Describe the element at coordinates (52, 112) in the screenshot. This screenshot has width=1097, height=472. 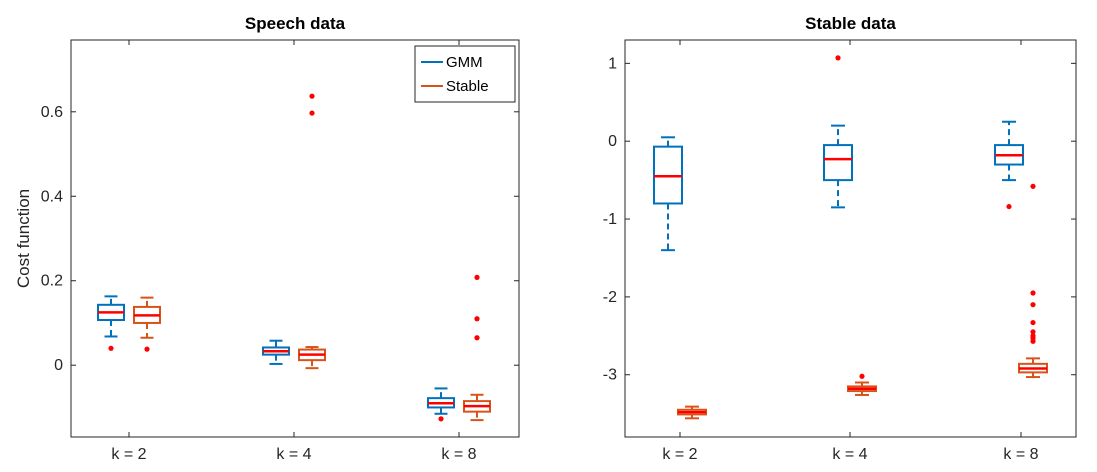
I see `y-tick-label: 0.6` at that location.